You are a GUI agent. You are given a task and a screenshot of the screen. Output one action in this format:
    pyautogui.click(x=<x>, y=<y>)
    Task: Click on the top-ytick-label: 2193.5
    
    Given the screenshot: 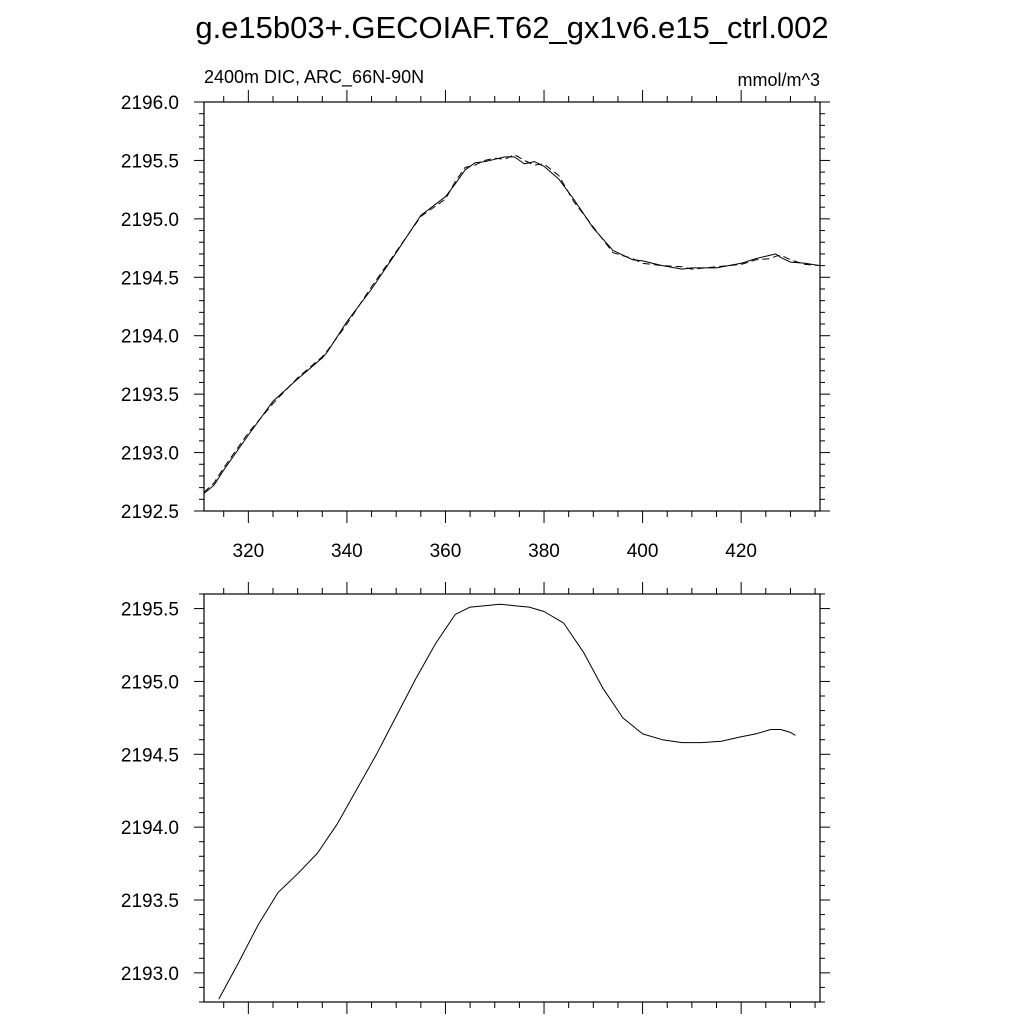 What is the action you would take?
    pyautogui.click(x=150, y=395)
    